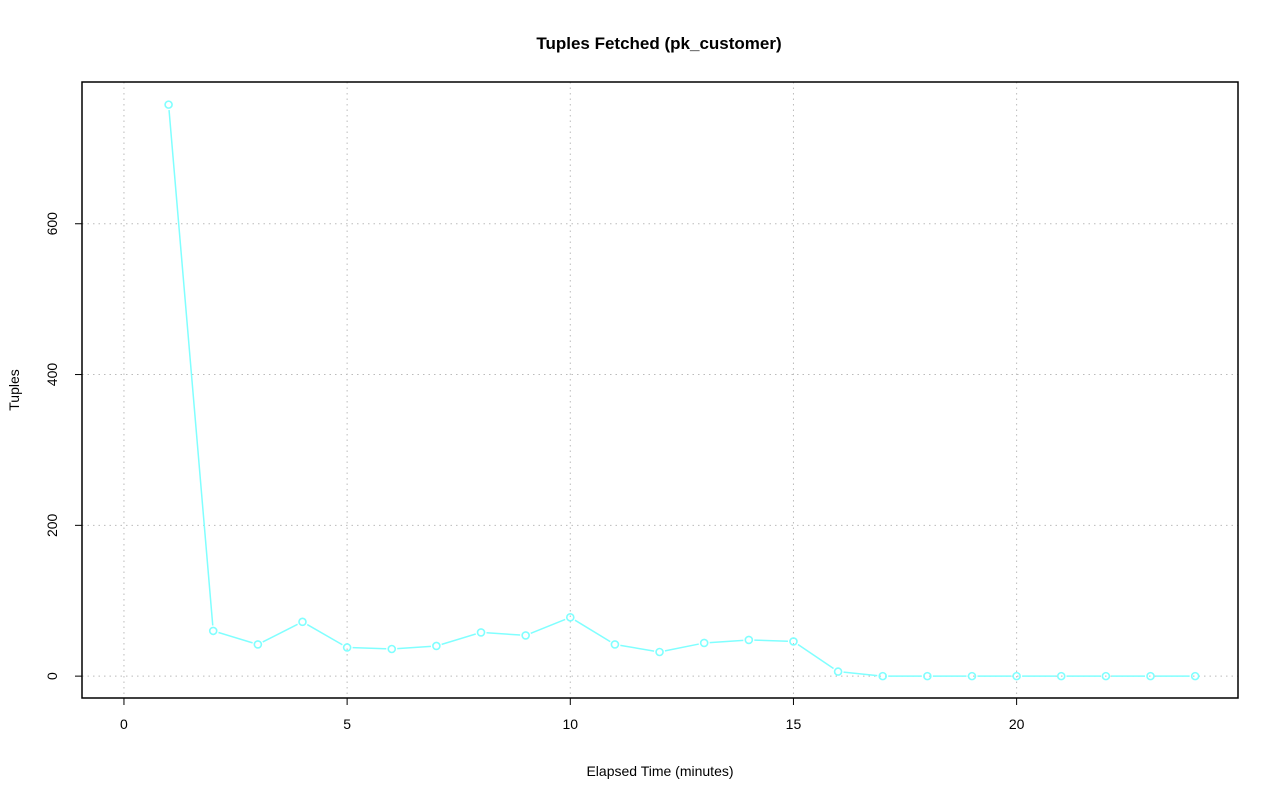 This screenshot has width=1280, height=801. I want to click on x-axis: 0 5 10 15 20, so click(572, 714).